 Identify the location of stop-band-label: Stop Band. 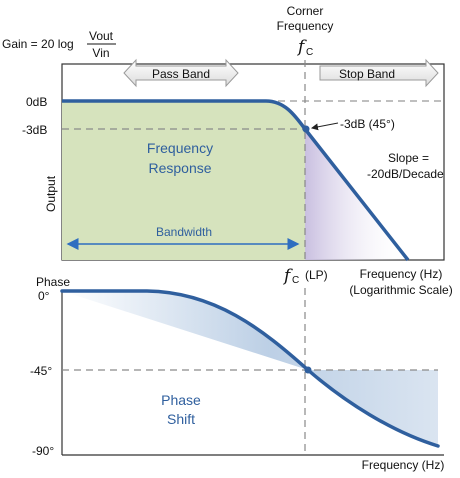
(367, 74).